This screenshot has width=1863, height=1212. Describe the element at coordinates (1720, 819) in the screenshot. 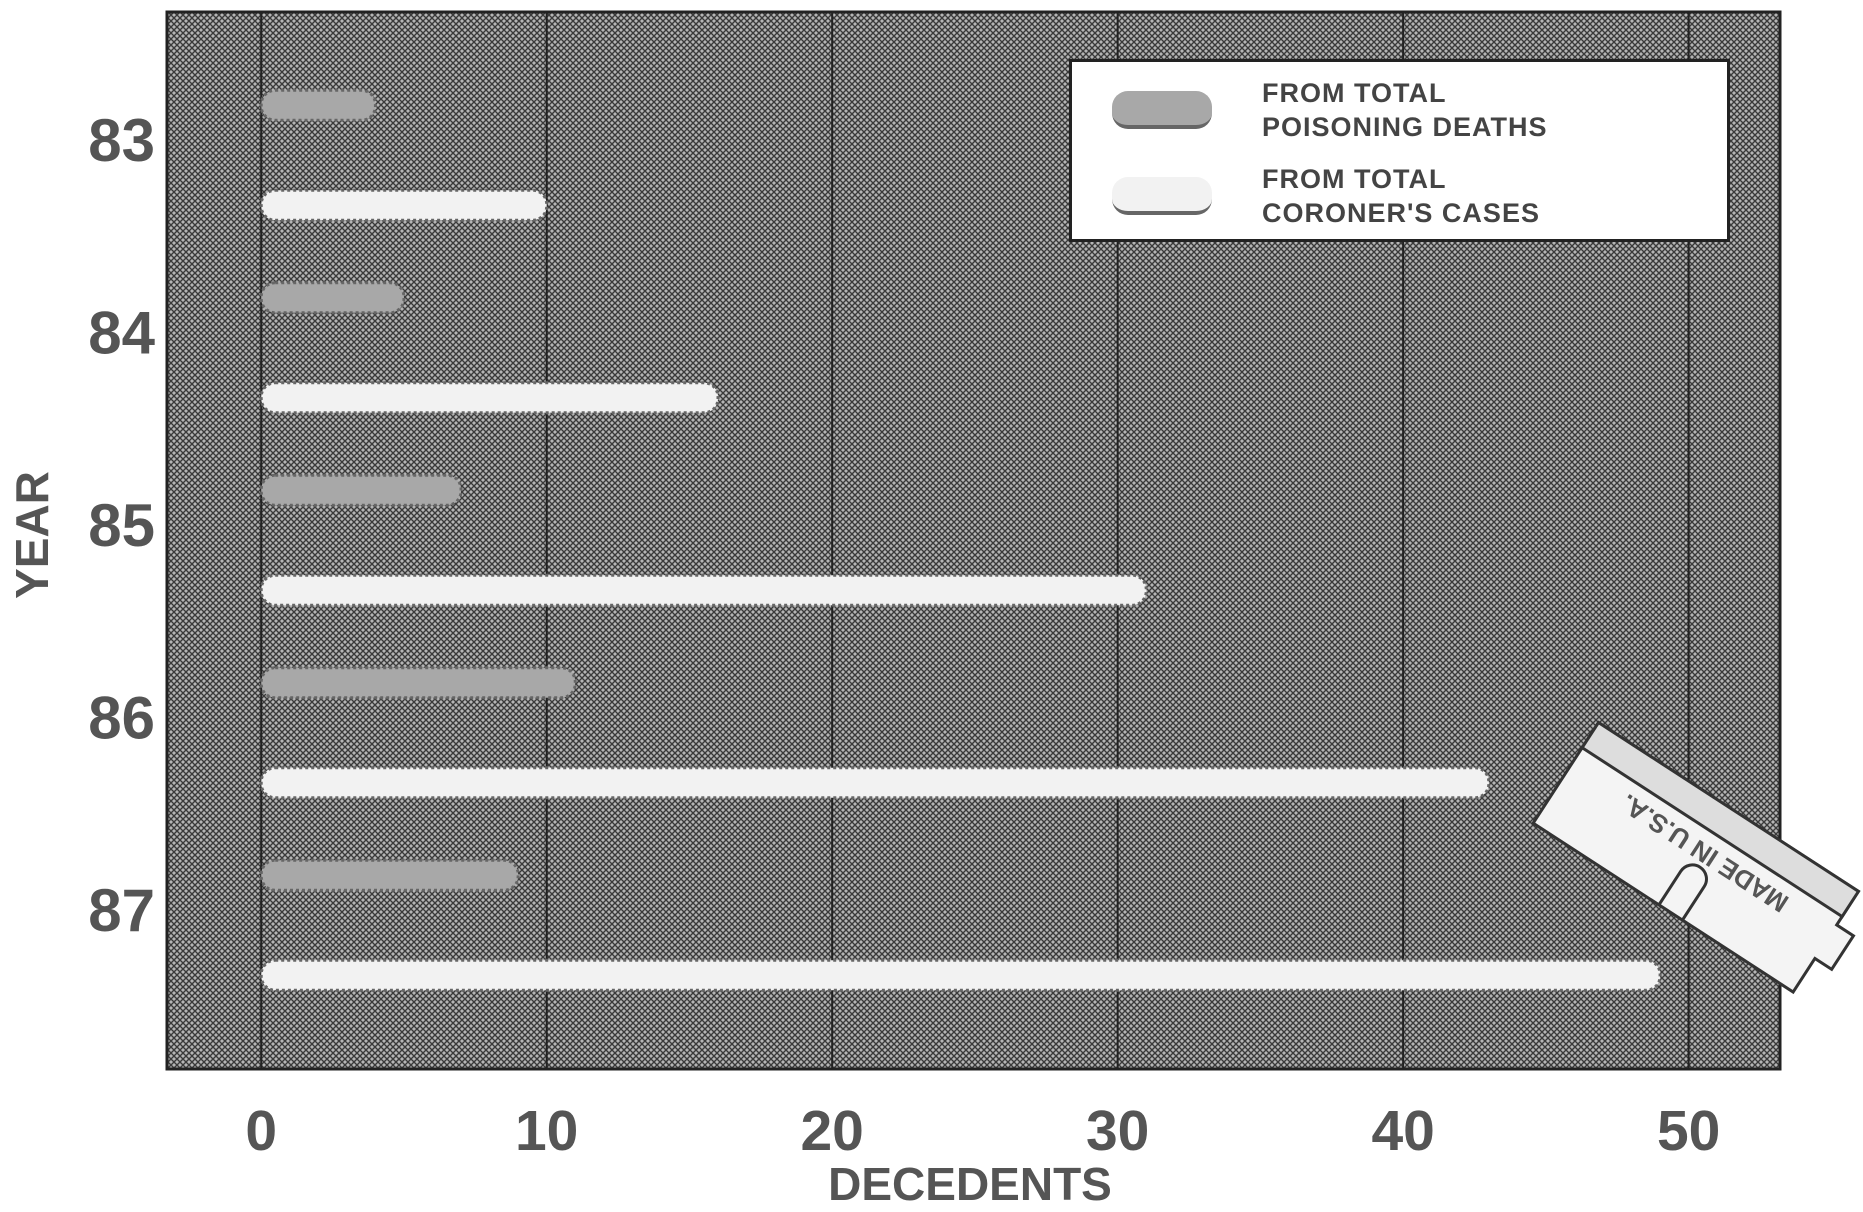

I see `blade-spine` at that location.